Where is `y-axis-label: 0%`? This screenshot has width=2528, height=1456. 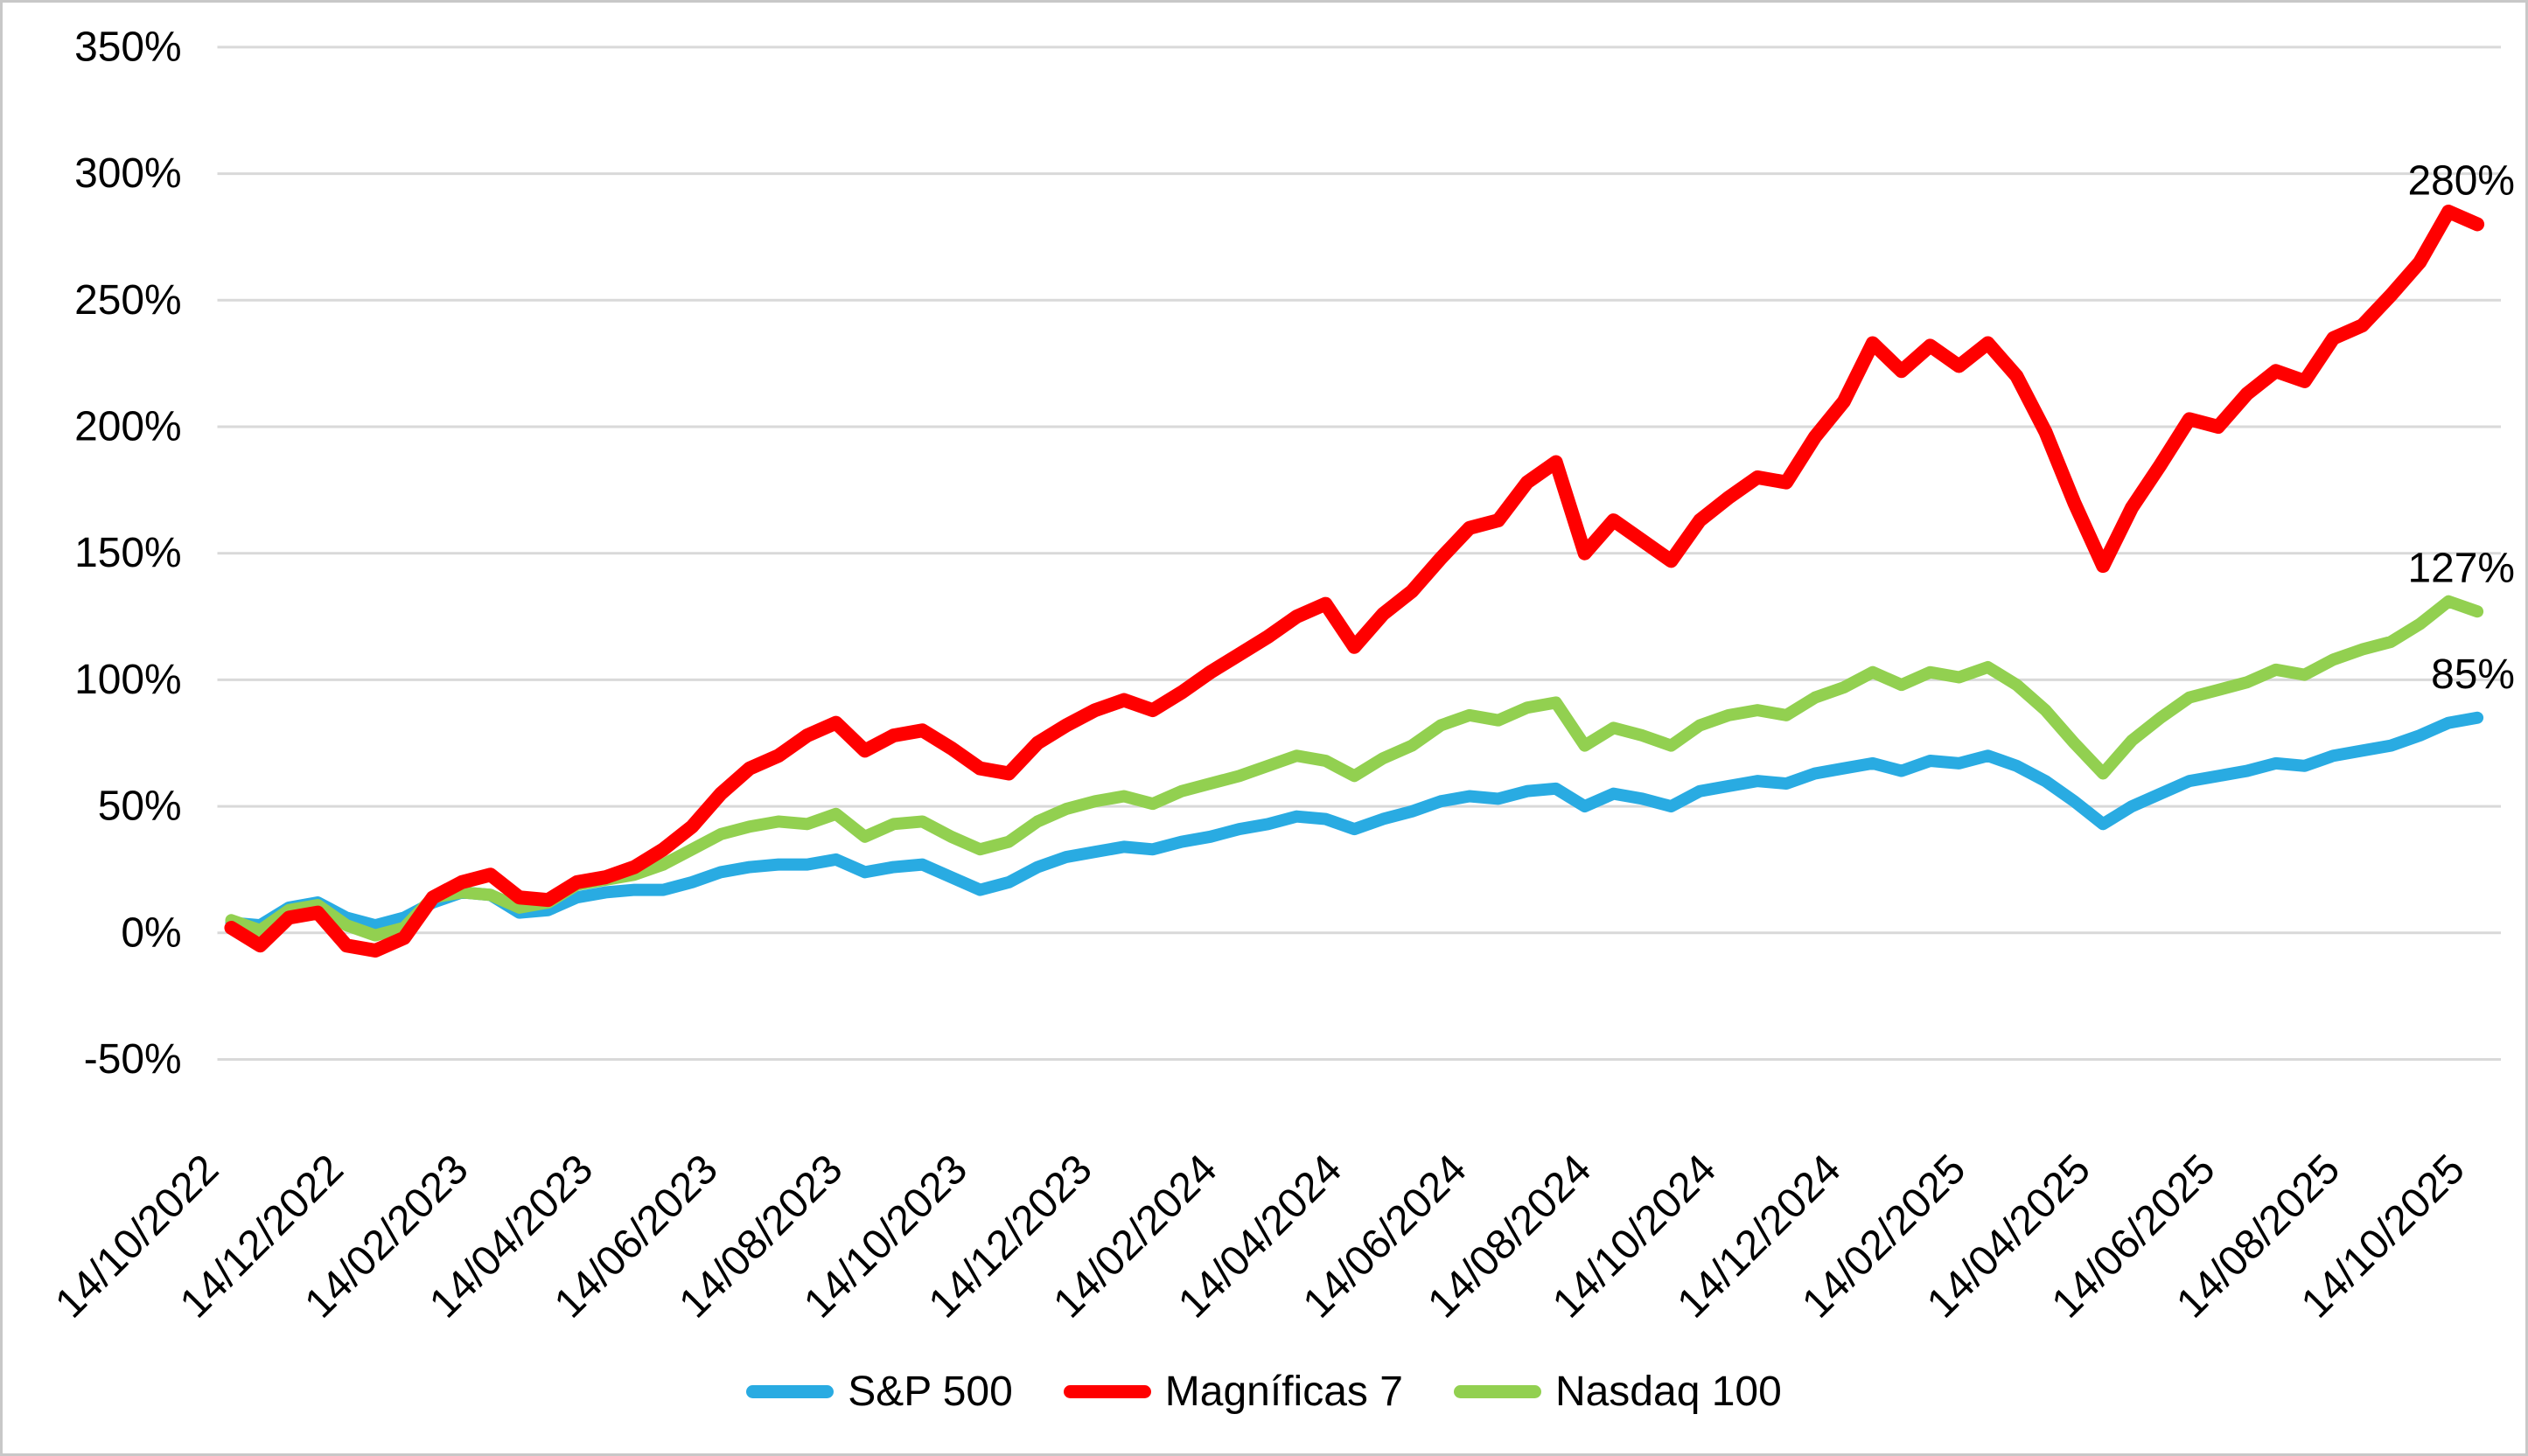
y-axis-label: 0% is located at coordinates (151, 932).